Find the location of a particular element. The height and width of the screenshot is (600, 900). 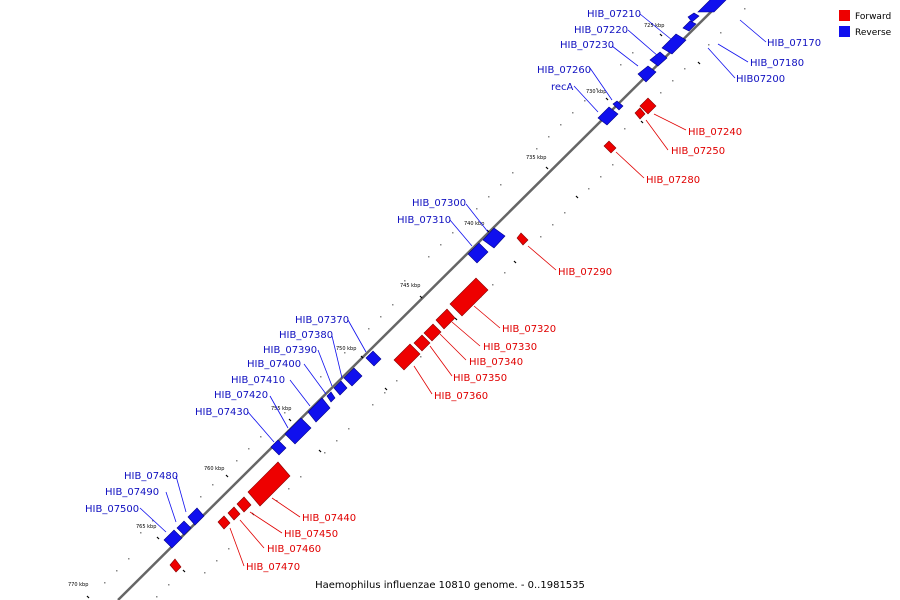

gene-label: HIB_07290 is located at coordinates (585, 272).